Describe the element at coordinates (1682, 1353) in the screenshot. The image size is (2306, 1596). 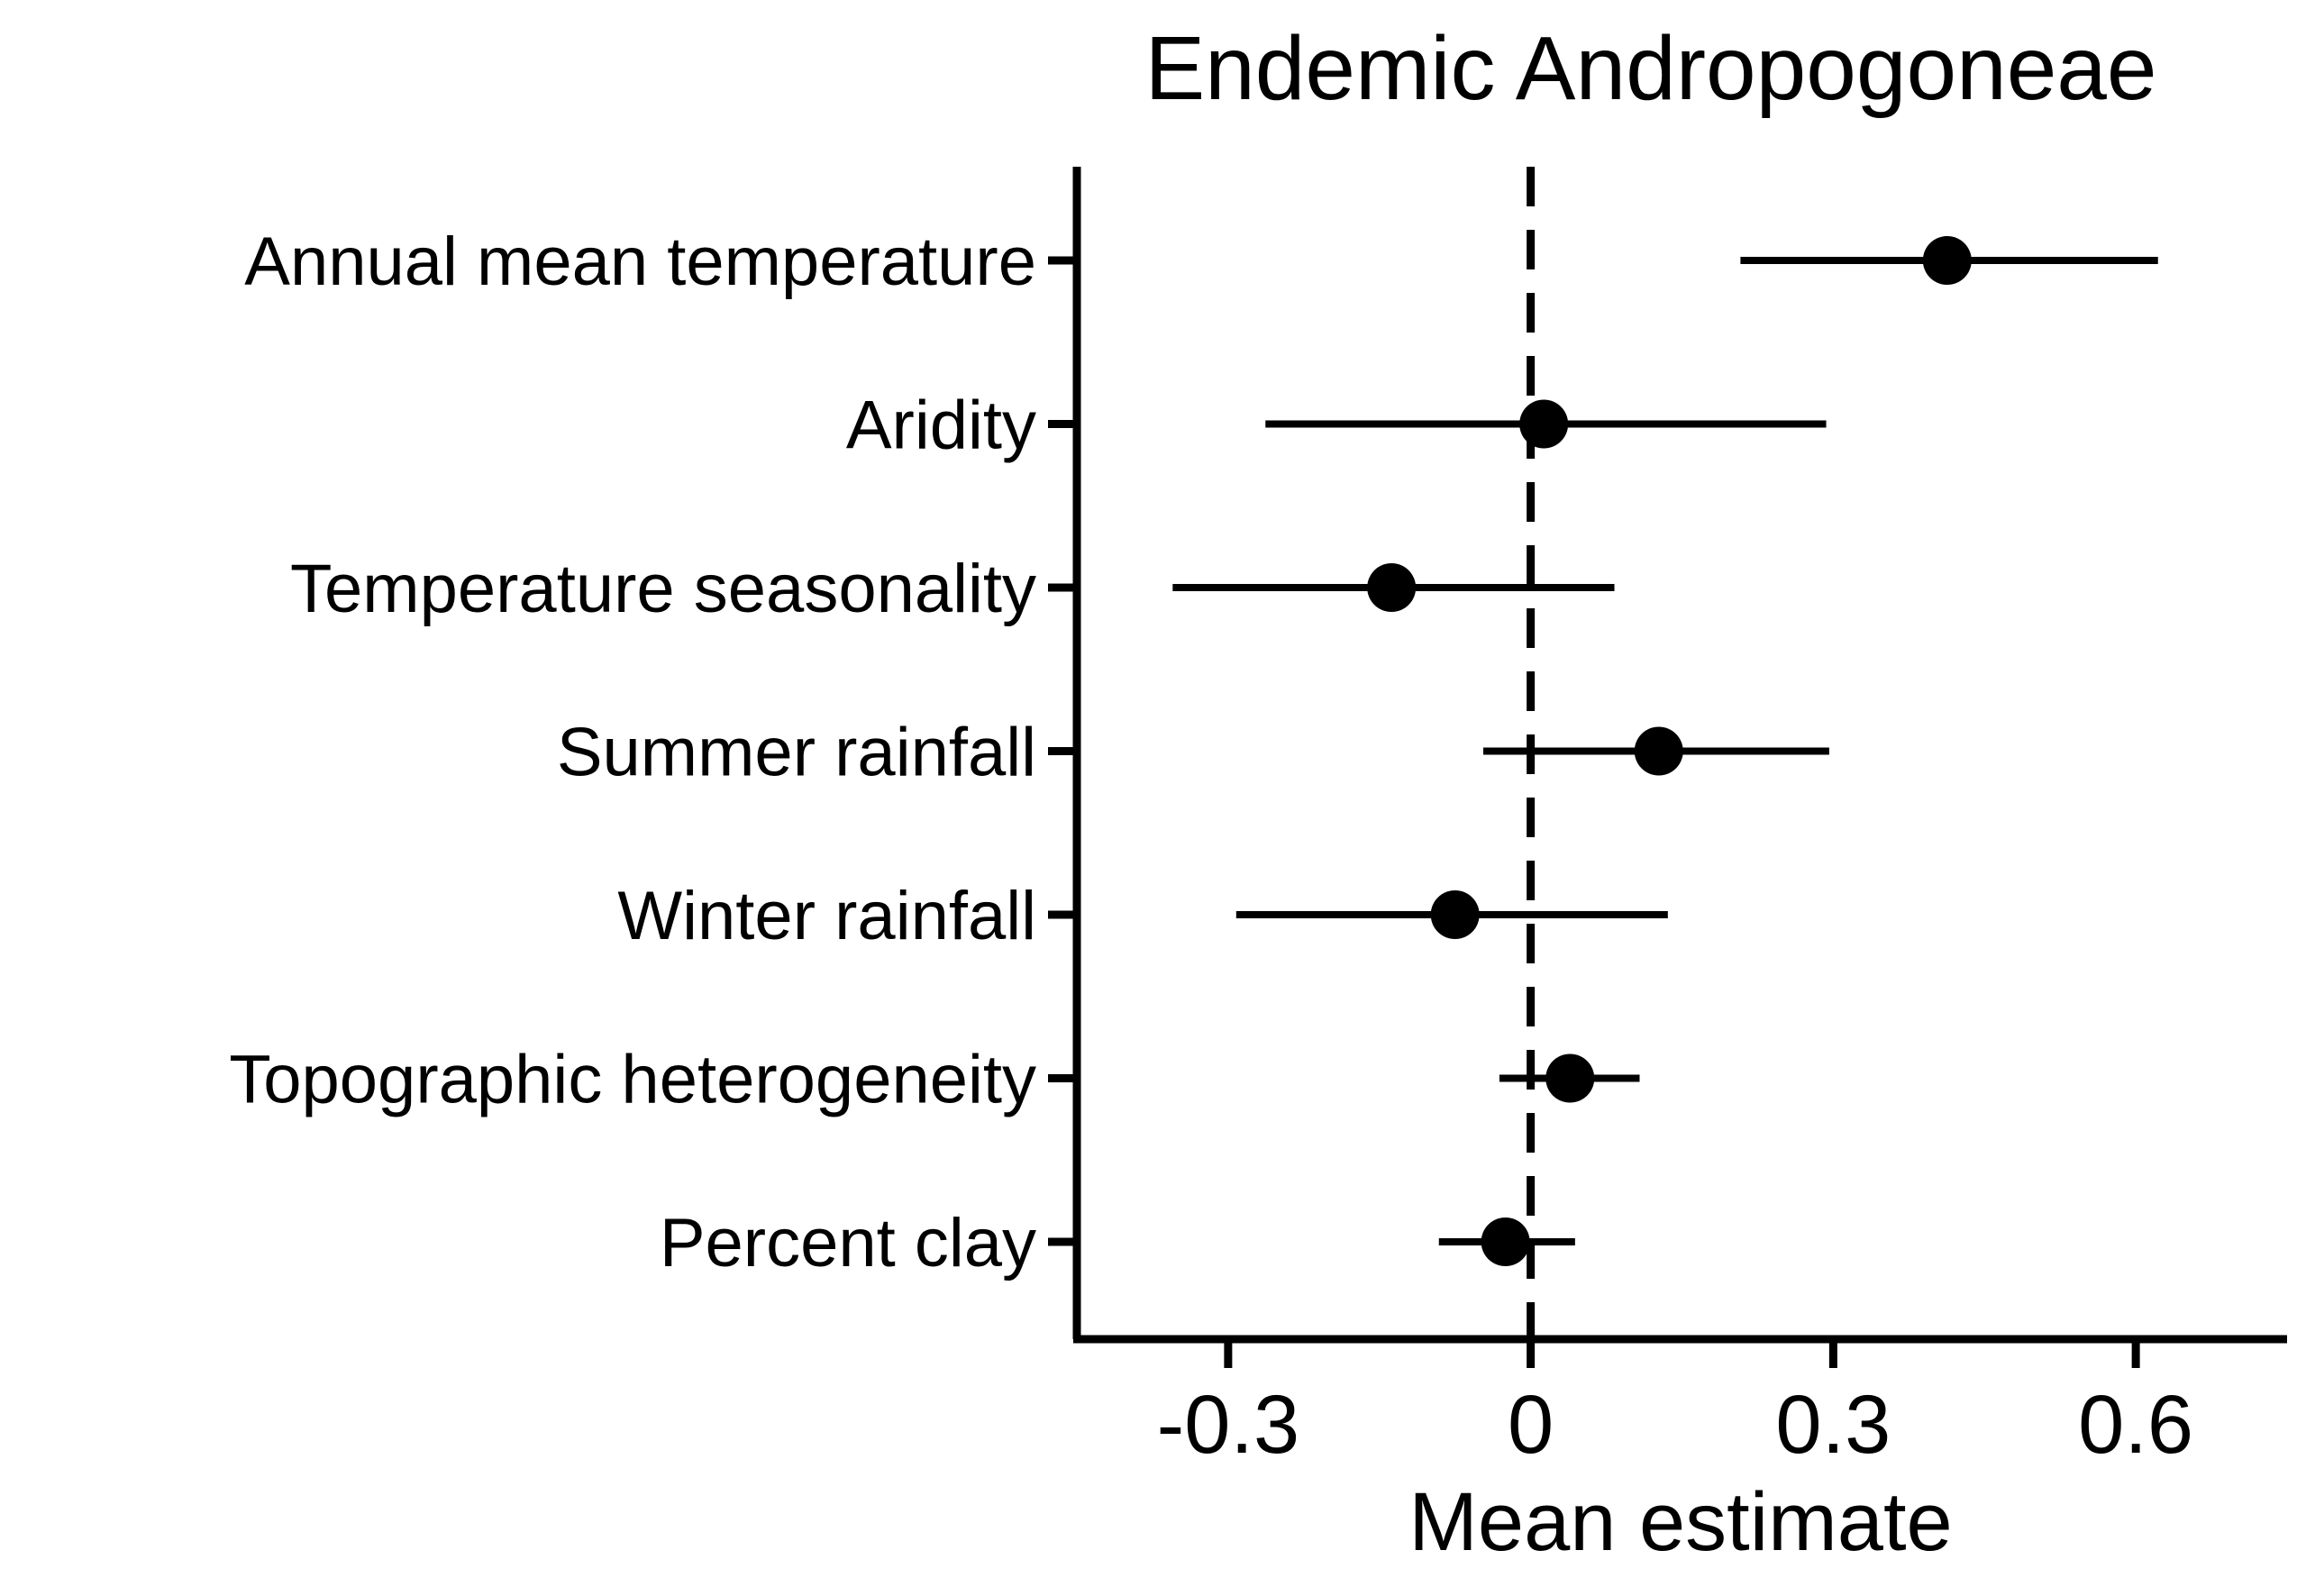
I see `x-ticks` at that location.